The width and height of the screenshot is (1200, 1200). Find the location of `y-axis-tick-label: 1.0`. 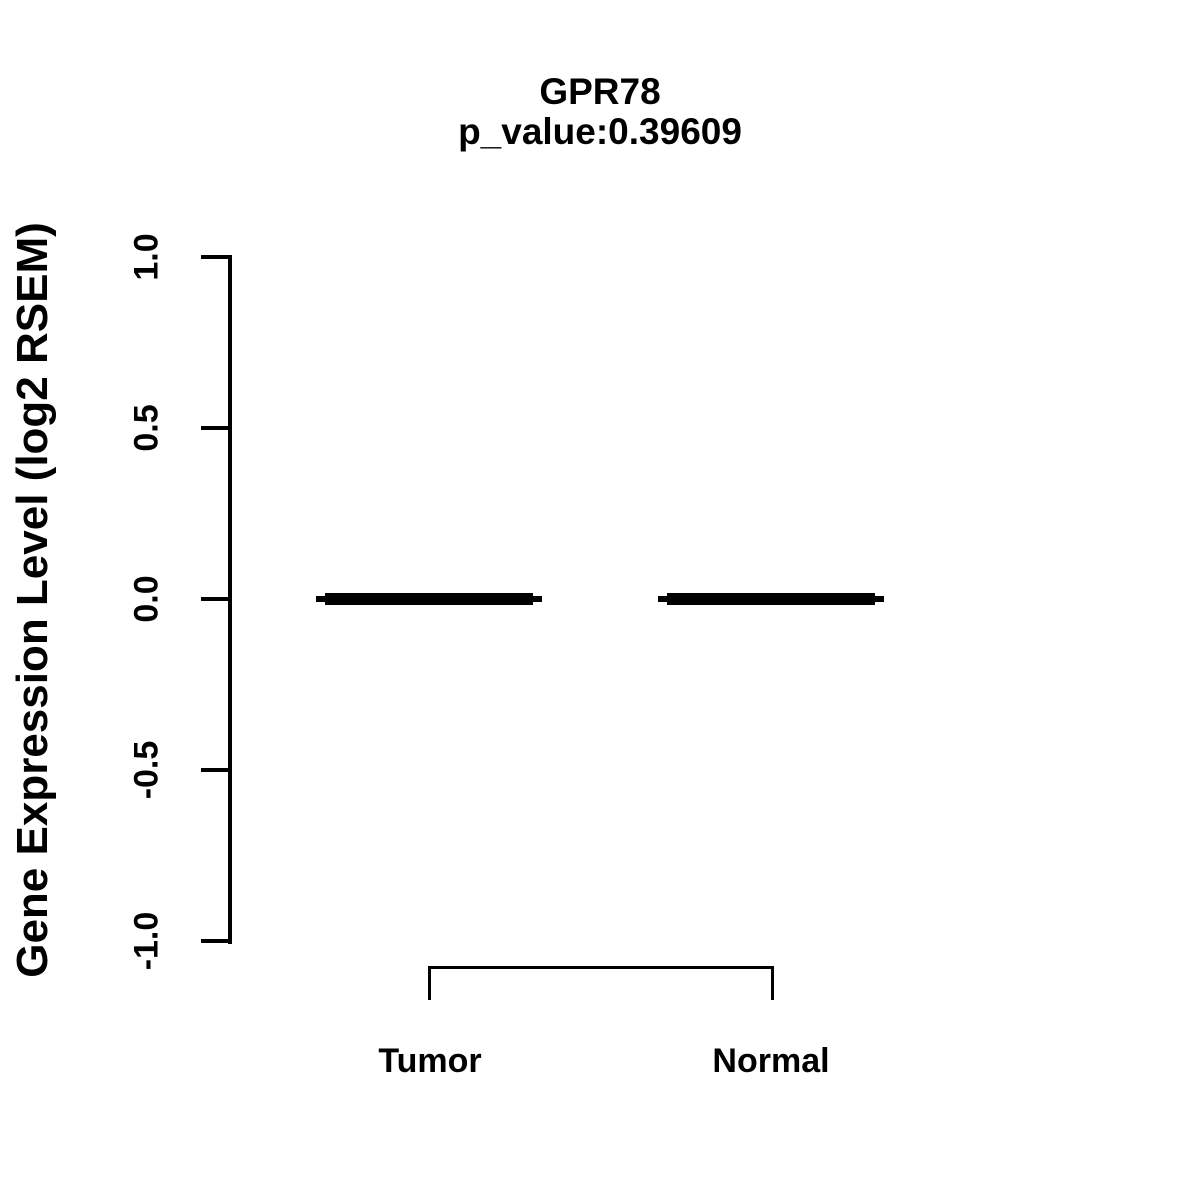

y-axis-tick-label: 1.0 is located at coordinates (146, 257).